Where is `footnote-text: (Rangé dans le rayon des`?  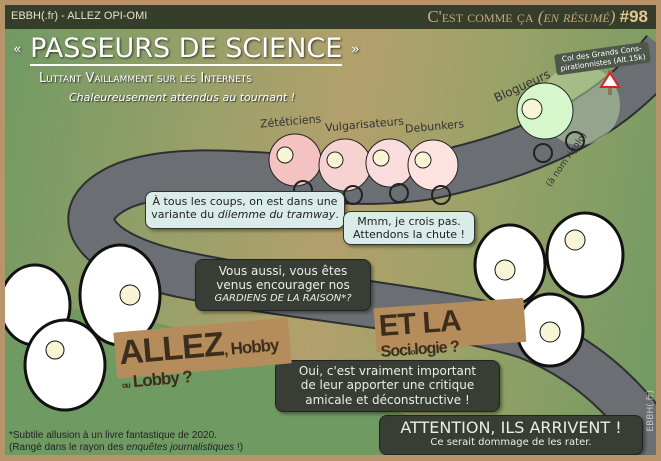 footnote-text: (Rangé dans le rayon des is located at coordinates (68, 447).